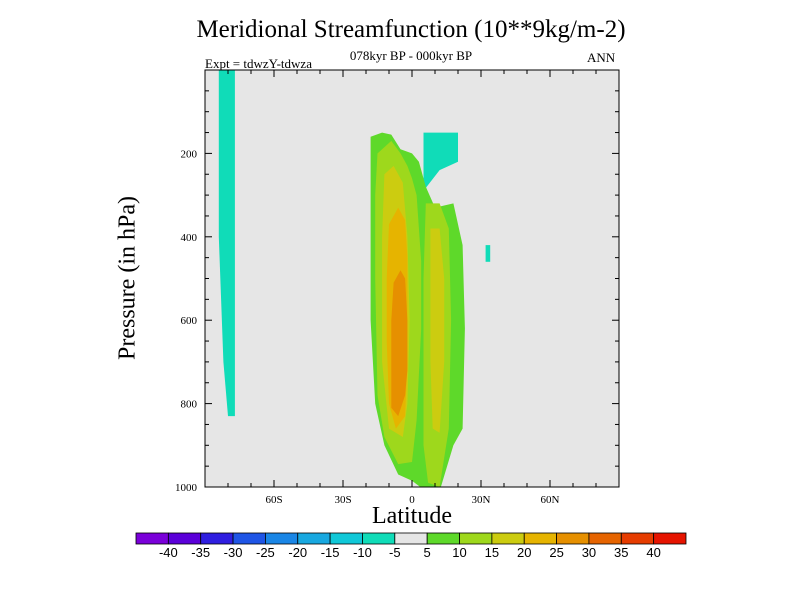 This screenshot has width=800, height=600. I want to click on x-tick-label: 60S, so click(273, 500).